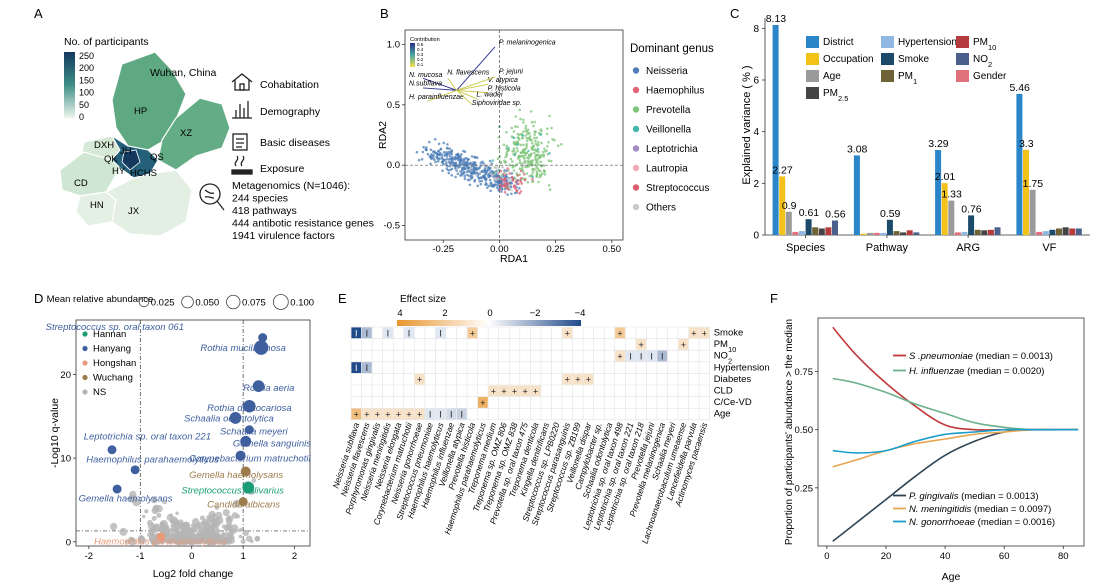  I want to click on volcano-point-rothia-aeria, so click(258, 386).